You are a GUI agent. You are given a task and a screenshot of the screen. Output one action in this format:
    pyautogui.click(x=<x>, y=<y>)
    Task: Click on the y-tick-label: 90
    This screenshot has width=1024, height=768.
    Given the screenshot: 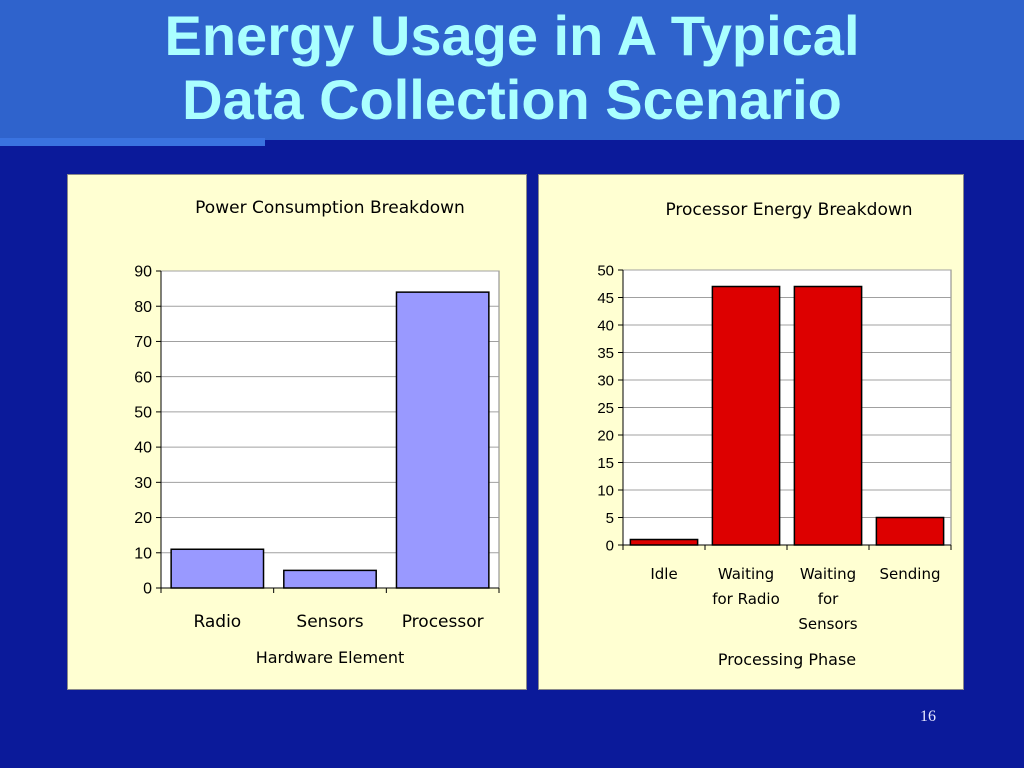 What is the action you would take?
    pyautogui.click(x=143, y=272)
    